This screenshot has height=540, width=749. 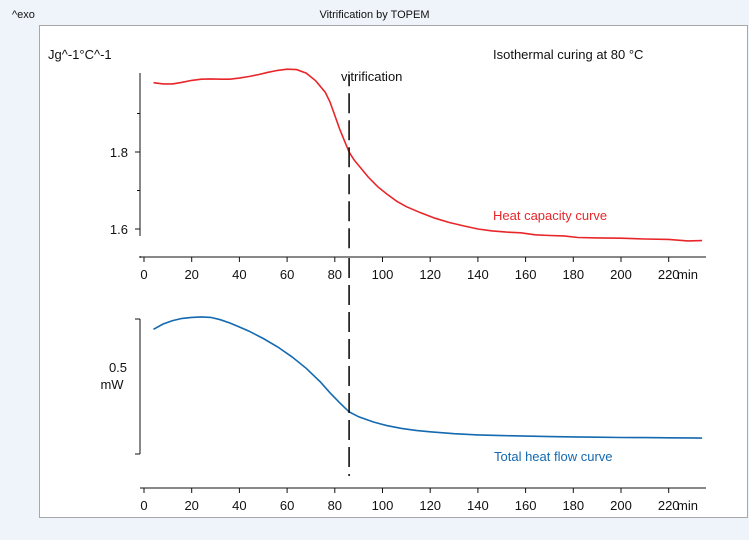 I want to click on bottom-x-ticks: 0 20 40 60 80 100 120 140 160 180 200 220, so click(x=410, y=500).